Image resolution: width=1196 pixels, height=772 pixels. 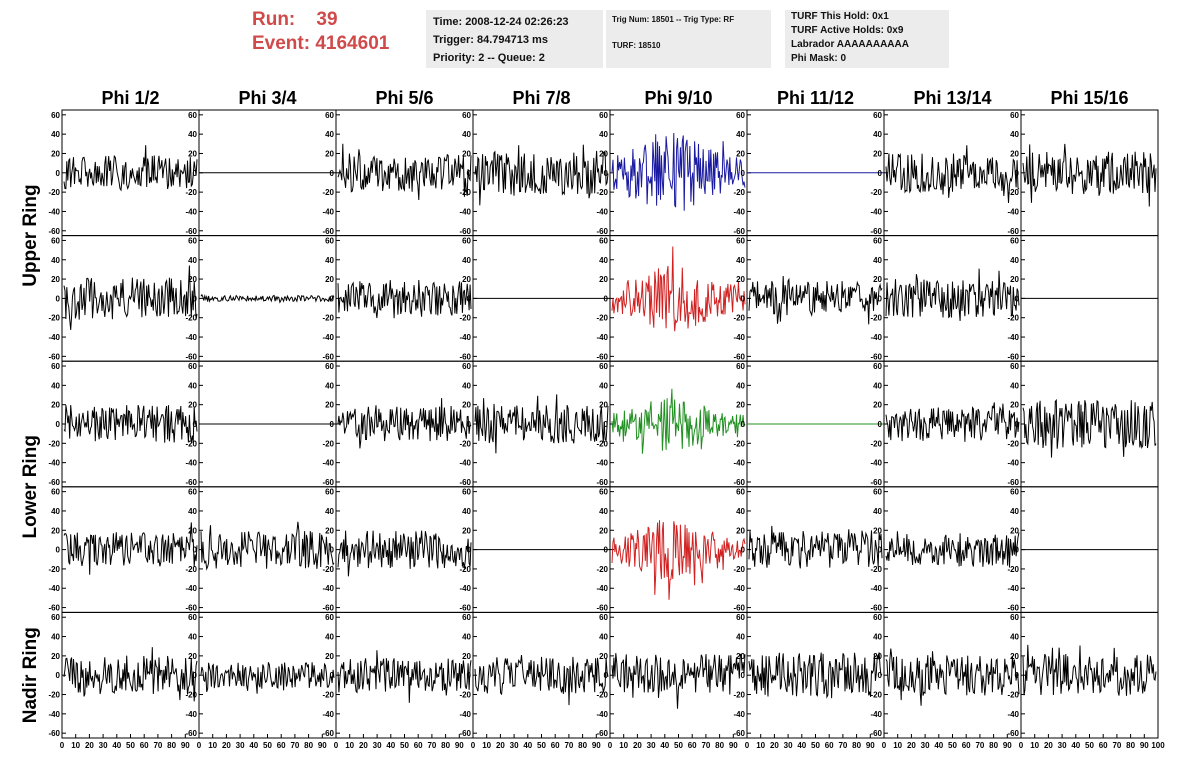 I want to click on column-header: Phi 11/12, so click(x=815, y=98).